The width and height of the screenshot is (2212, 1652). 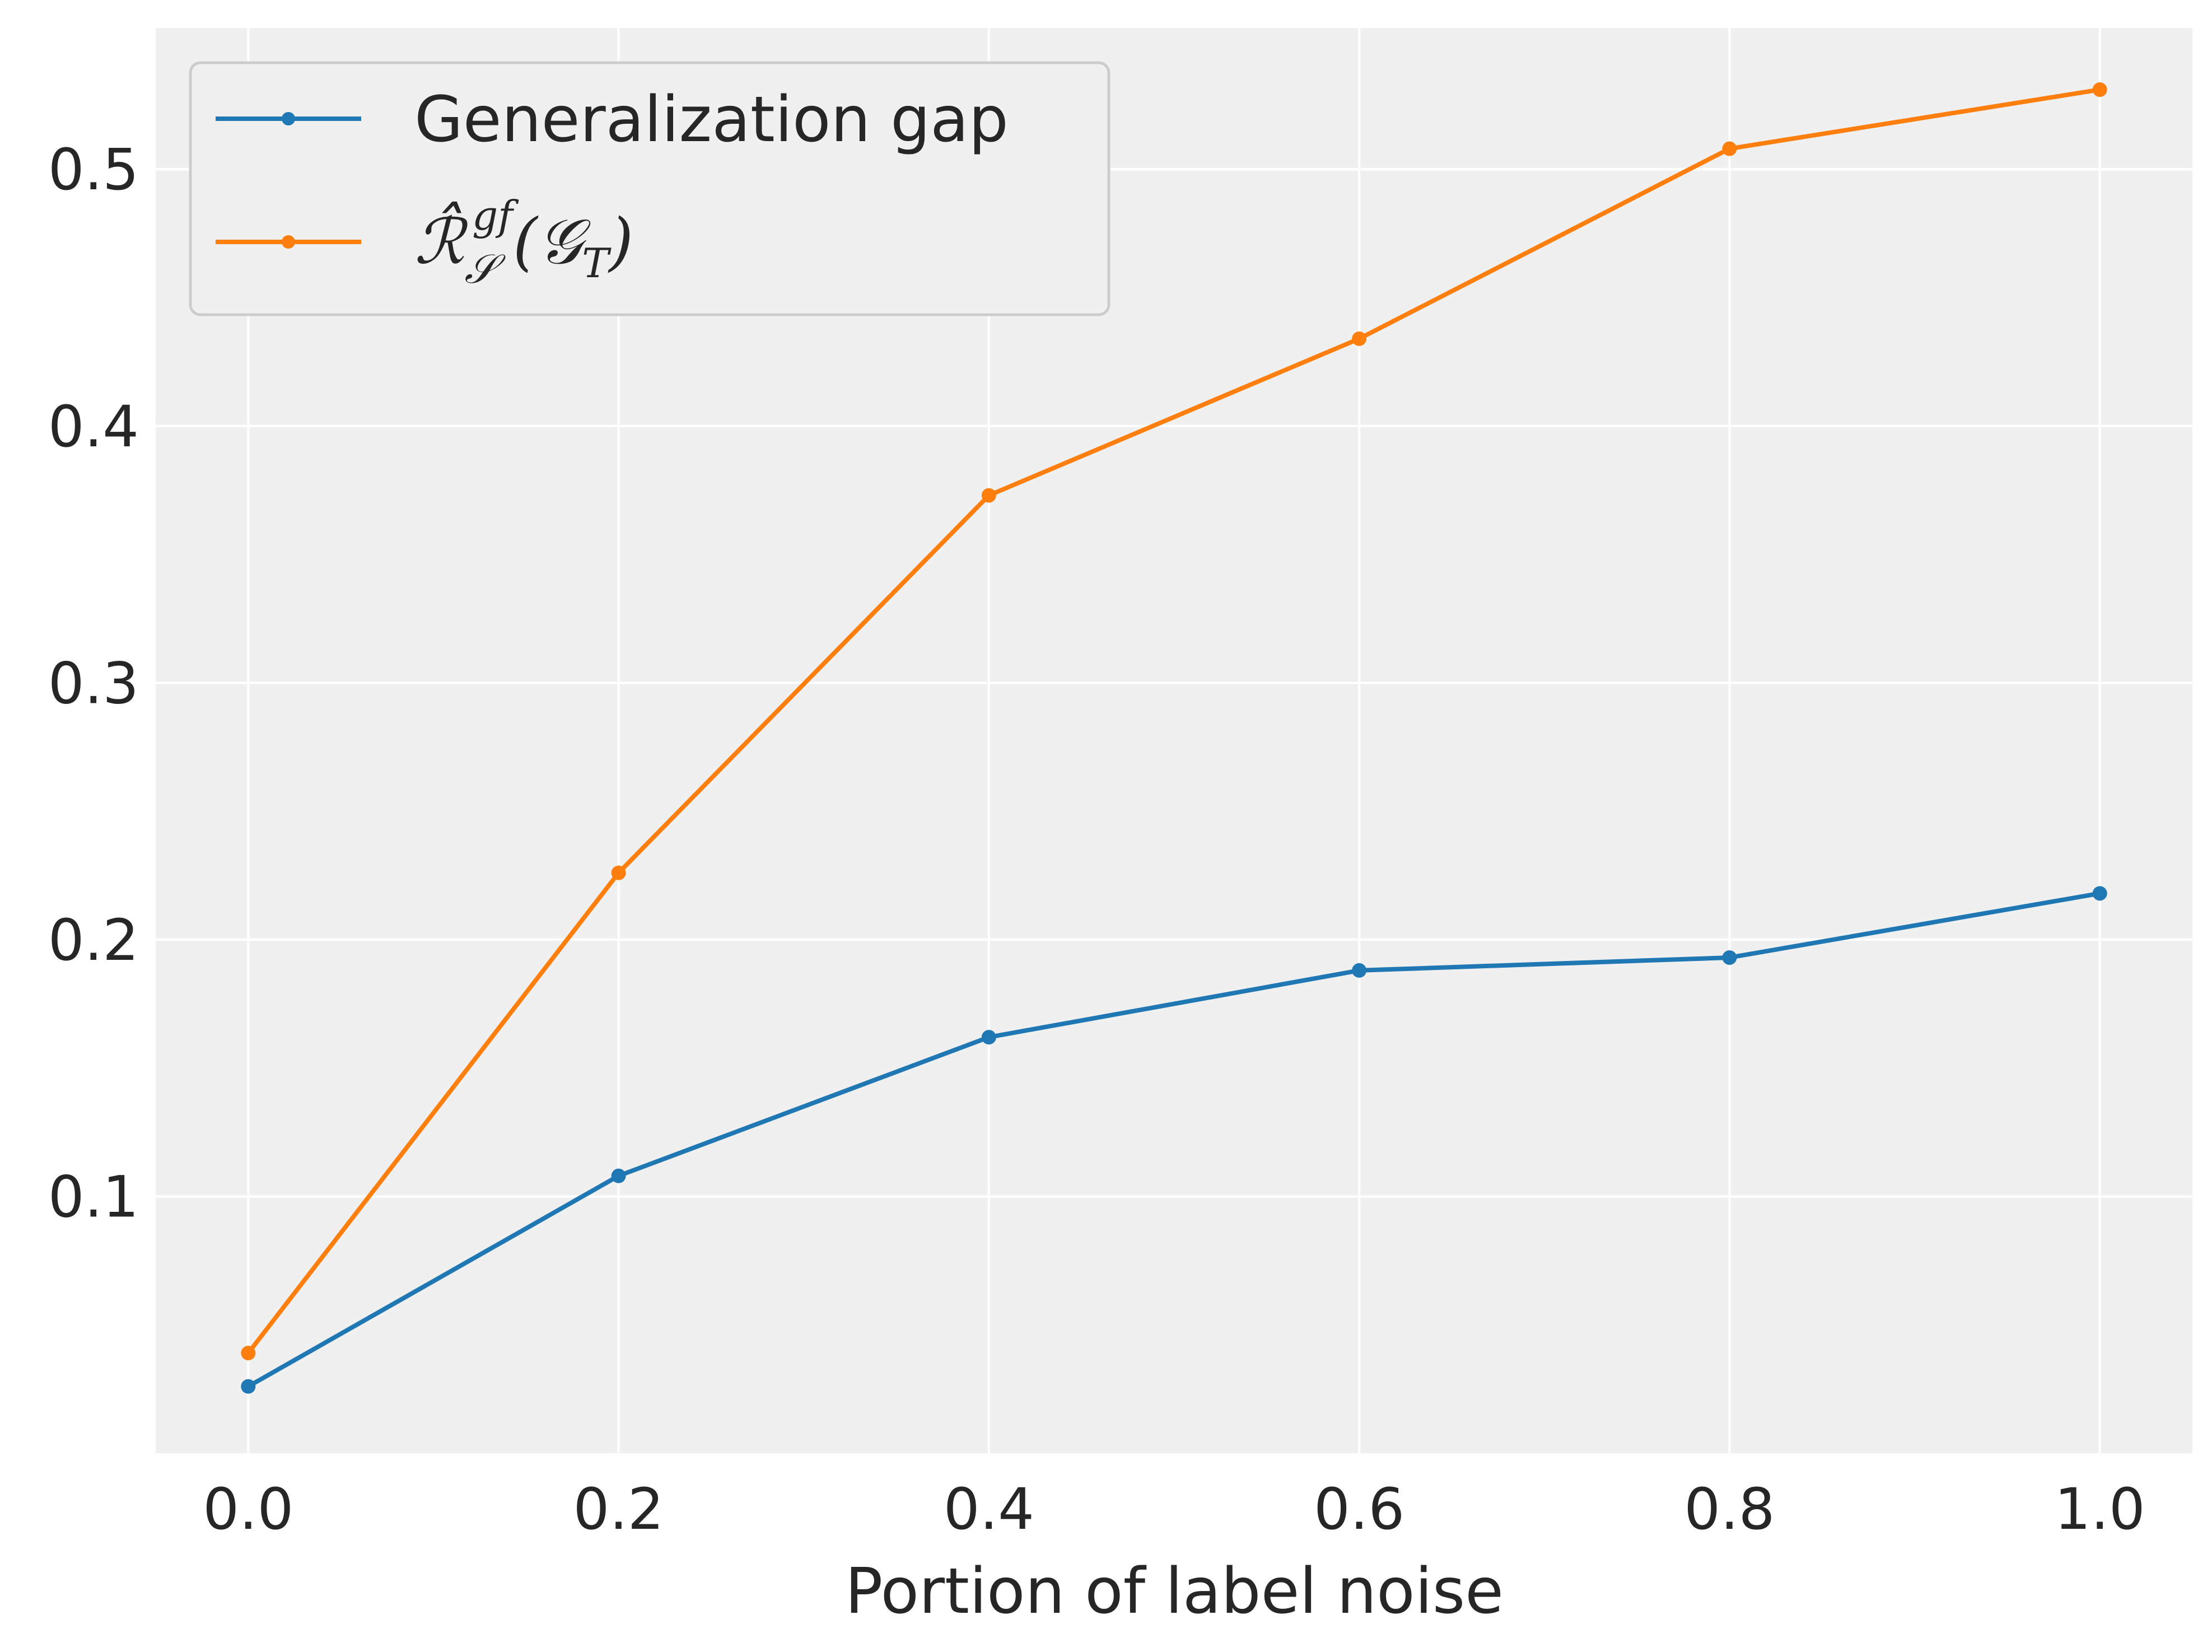 I want to click on y-tick-label: 0.3, so click(x=94, y=684).